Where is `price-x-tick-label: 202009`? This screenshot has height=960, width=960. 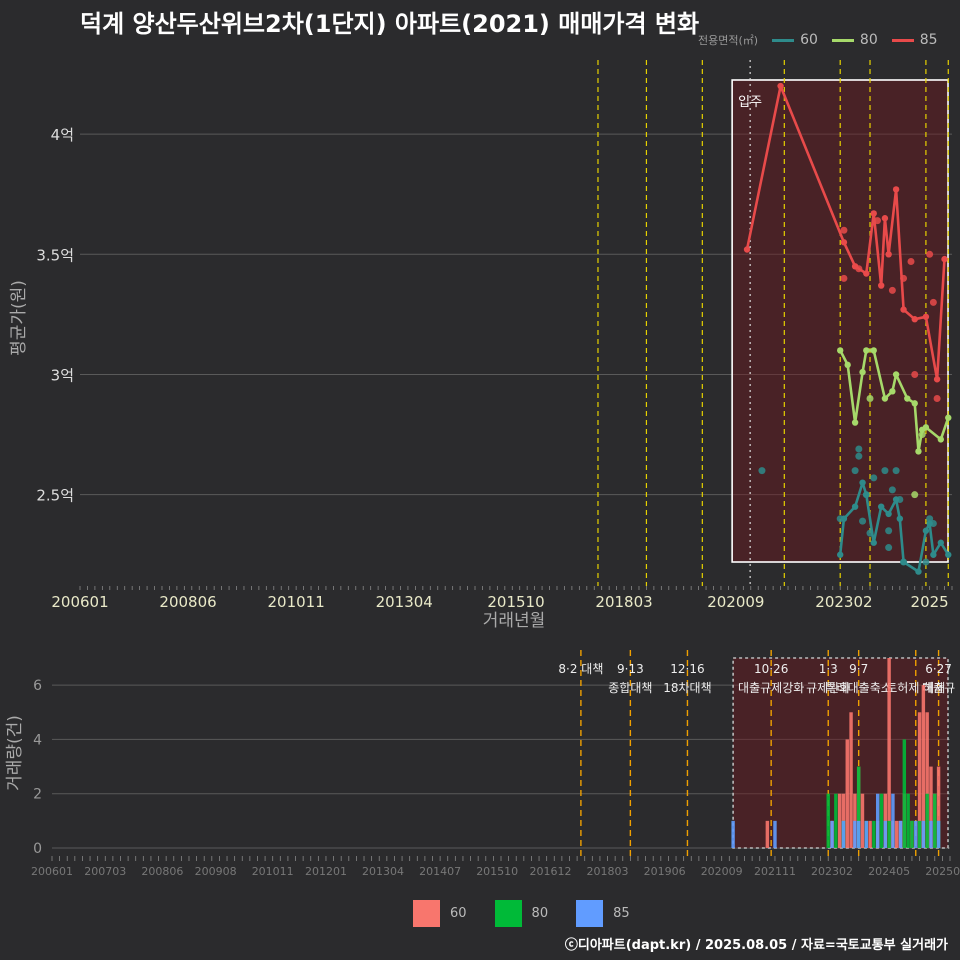
price-x-tick-label: 202009 is located at coordinates (735, 602).